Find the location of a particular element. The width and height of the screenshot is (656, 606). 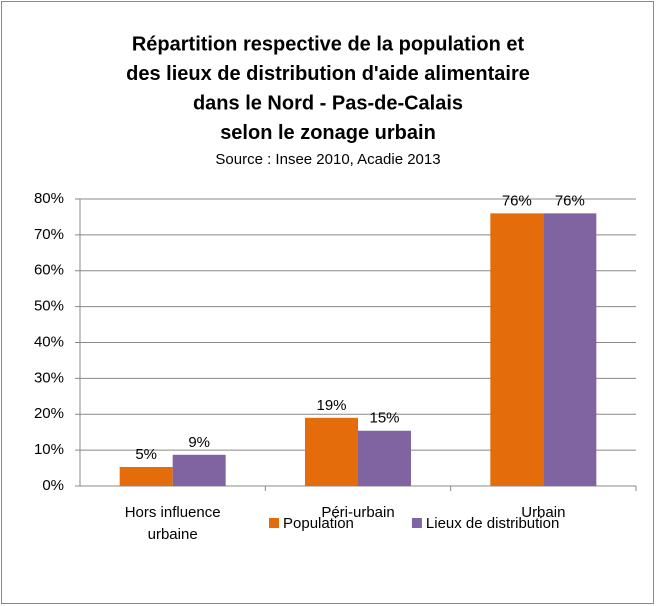

x-tick-label: Urbain is located at coordinates (543, 512).